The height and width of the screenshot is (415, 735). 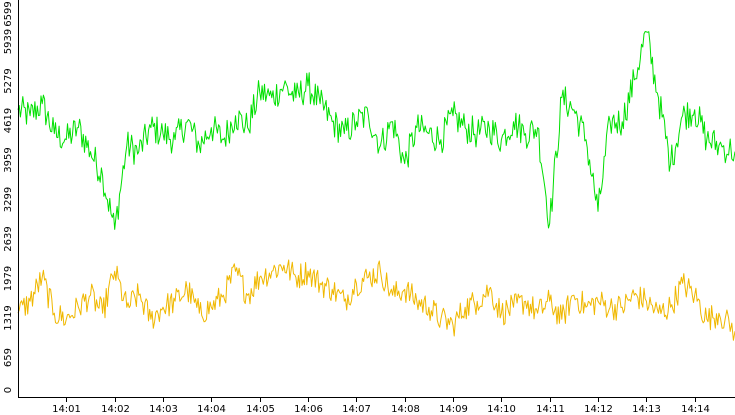 What do you see at coordinates (356, 409) in the screenshot?
I see `x-tick-label: 14:07` at bounding box center [356, 409].